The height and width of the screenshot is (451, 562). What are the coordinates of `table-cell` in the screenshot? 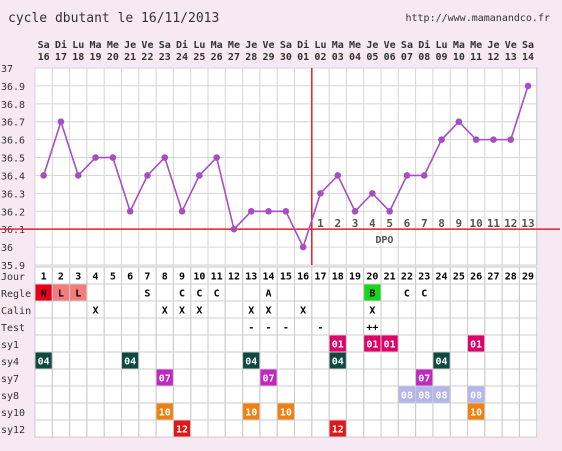 It's located at (528, 428).